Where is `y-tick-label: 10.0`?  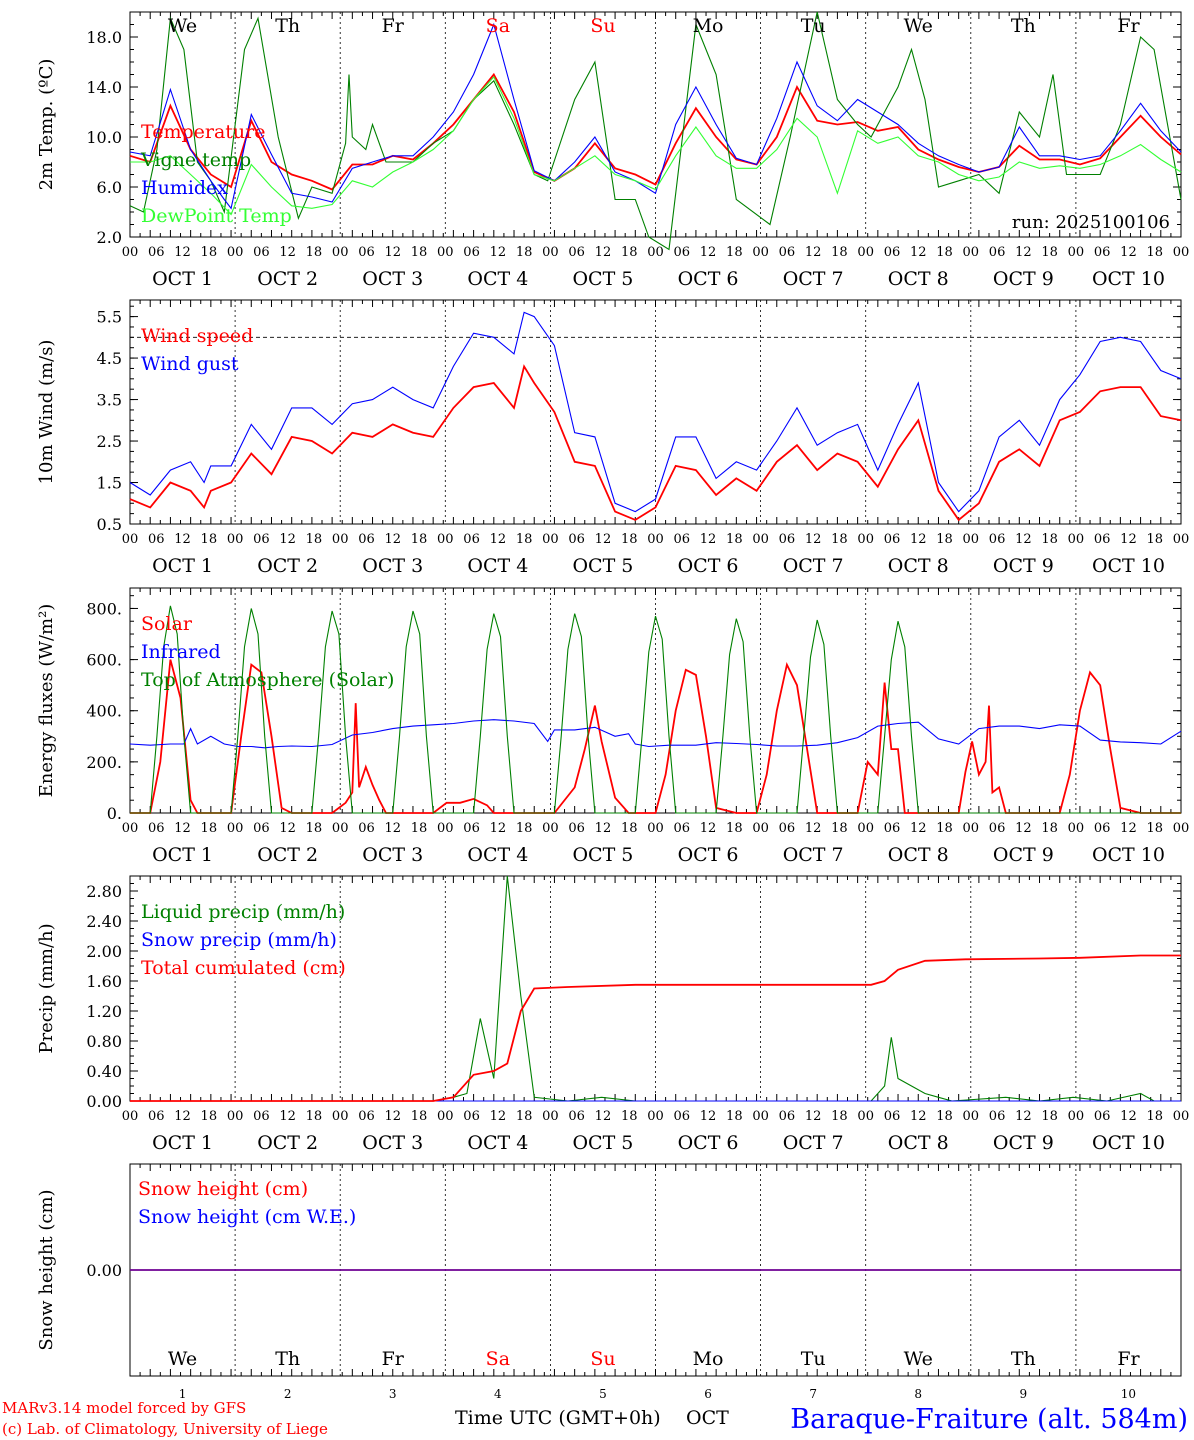 y-tick-label: 10.0 is located at coordinates (104, 137).